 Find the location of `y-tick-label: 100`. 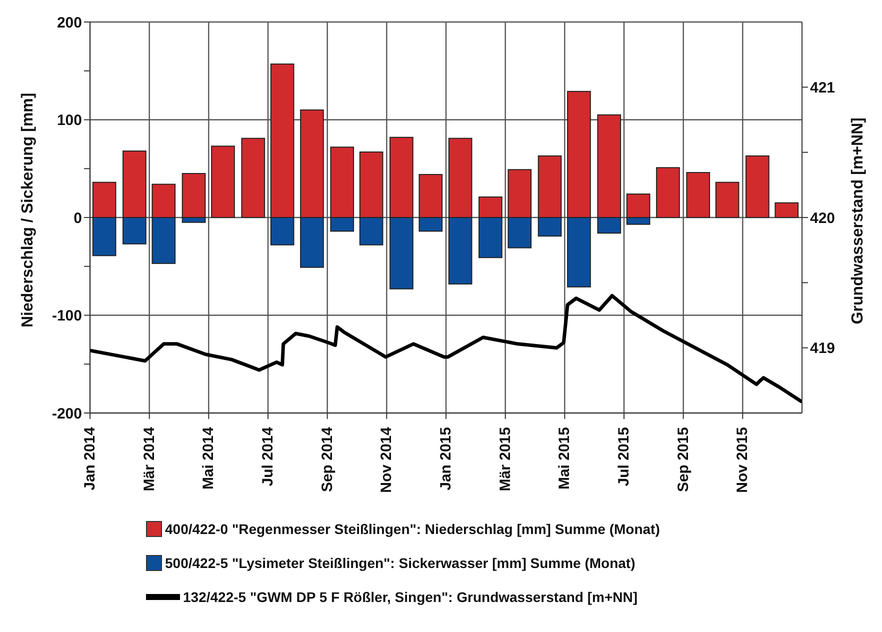

y-tick-label: 100 is located at coordinates (69, 121).